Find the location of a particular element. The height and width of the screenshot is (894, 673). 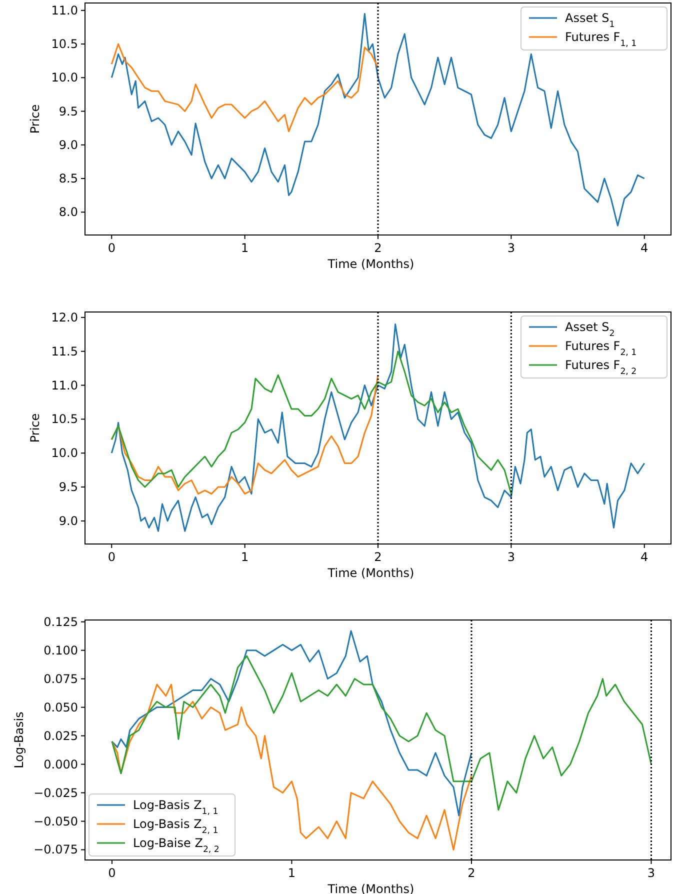

y-tick-label: −0.050 is located at coordinates (56, 821).